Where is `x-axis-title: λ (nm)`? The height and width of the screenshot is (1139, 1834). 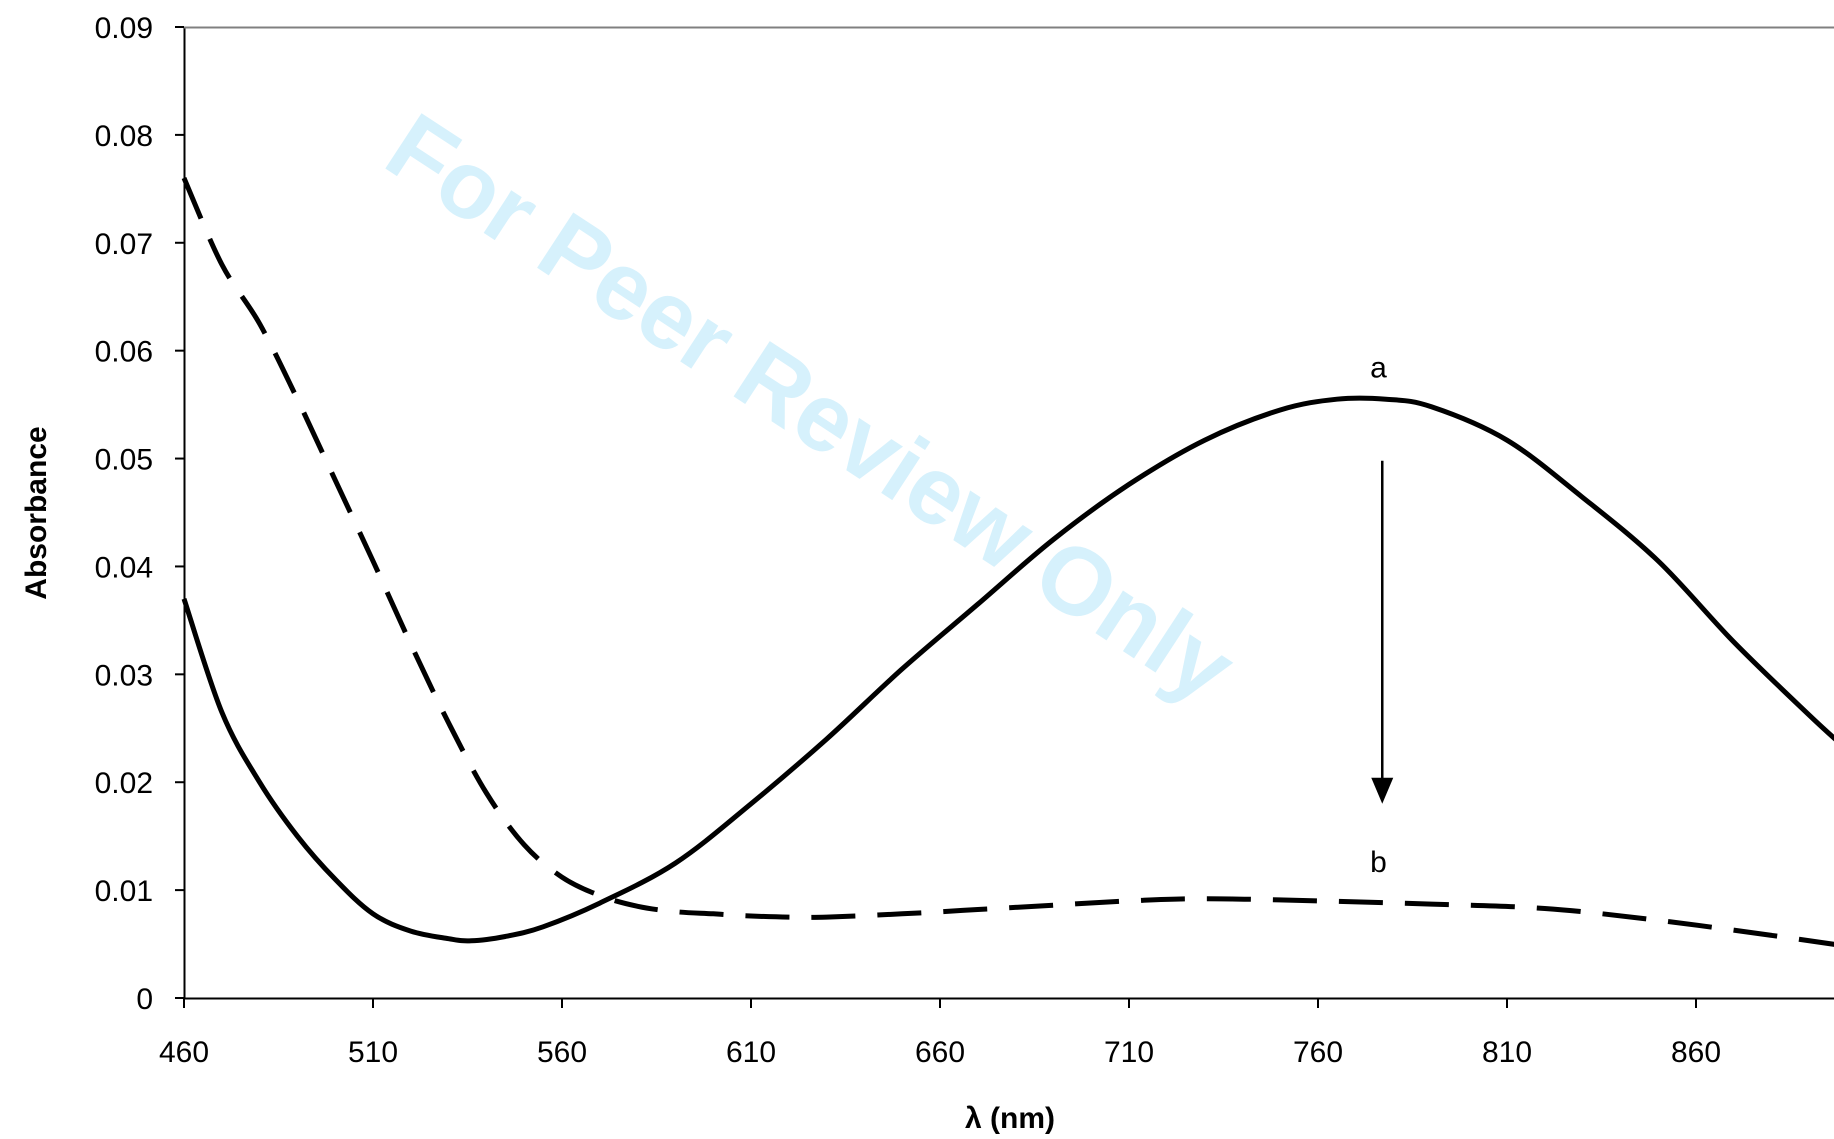
x-axis-title: λ (nm) is located at coordinates (1010, 1118).